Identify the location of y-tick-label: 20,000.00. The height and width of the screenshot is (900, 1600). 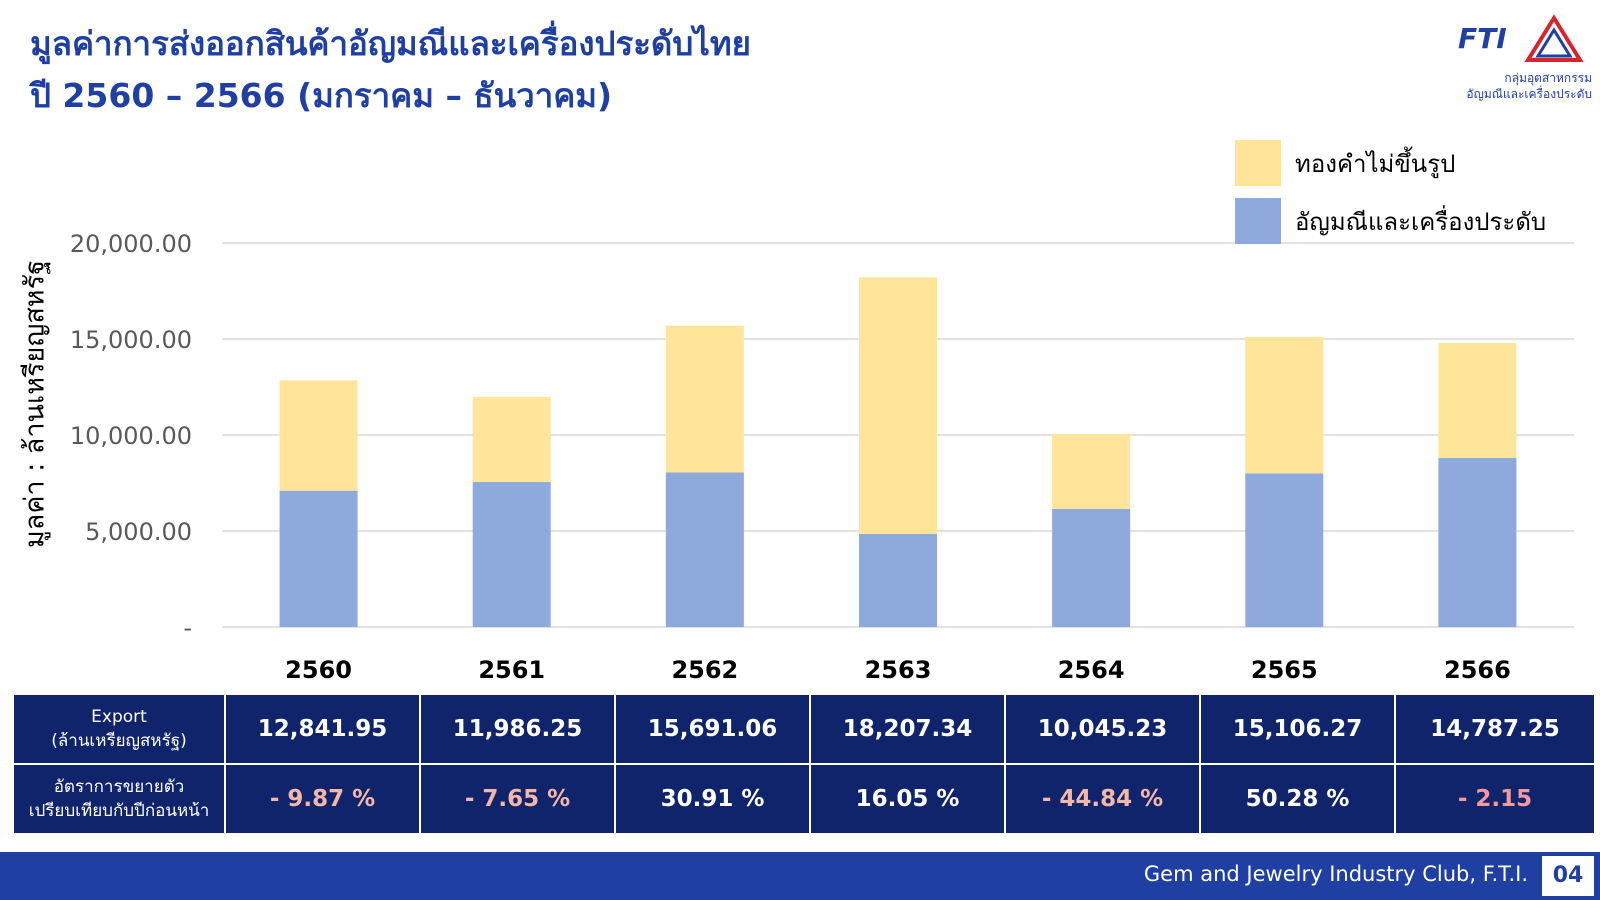
(131, 244).